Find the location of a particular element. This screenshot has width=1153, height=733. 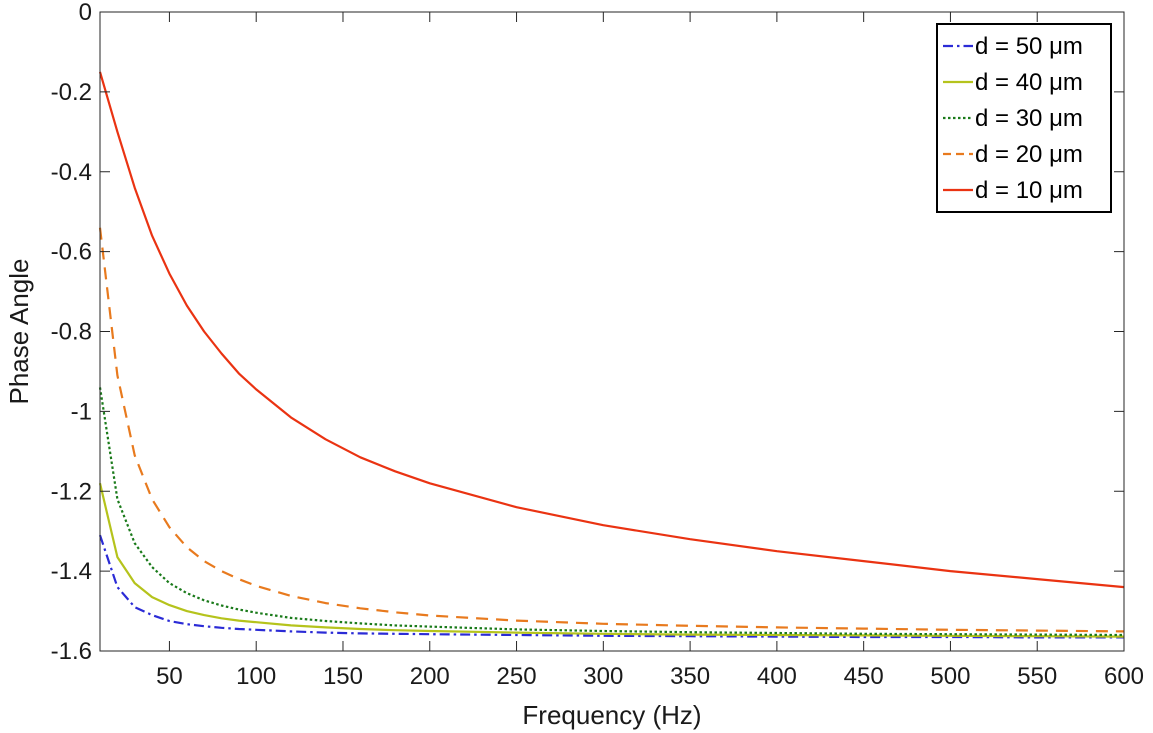

y-tick-label: -1.6 is located at coordinates (71, 651).